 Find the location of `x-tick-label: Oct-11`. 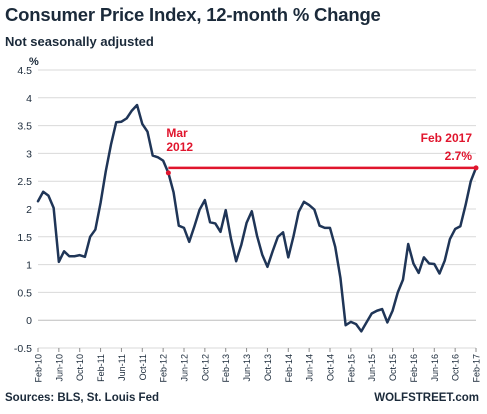

x-tick-label: Oct-11 is located at coordinates (143, 367).